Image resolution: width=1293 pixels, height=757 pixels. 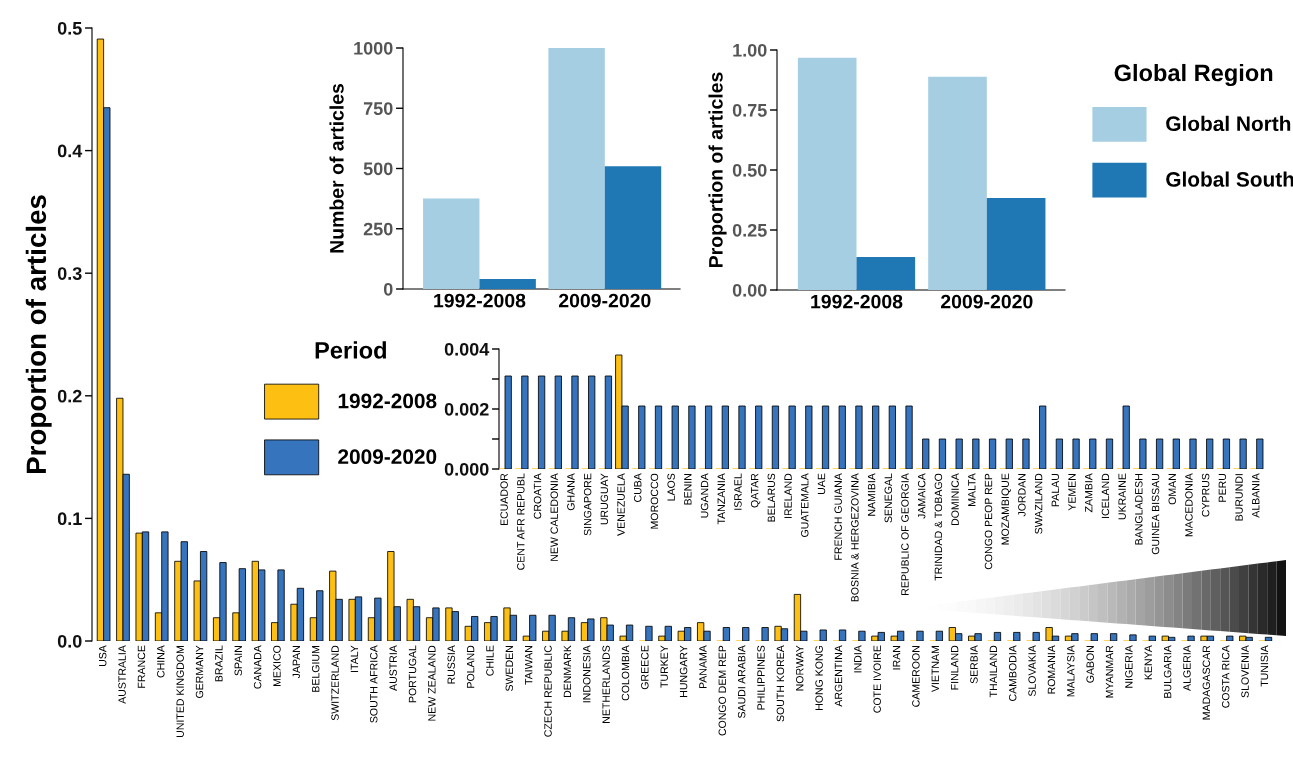 I want to click on y-tick-label: 500, so click(x=378, y=169).